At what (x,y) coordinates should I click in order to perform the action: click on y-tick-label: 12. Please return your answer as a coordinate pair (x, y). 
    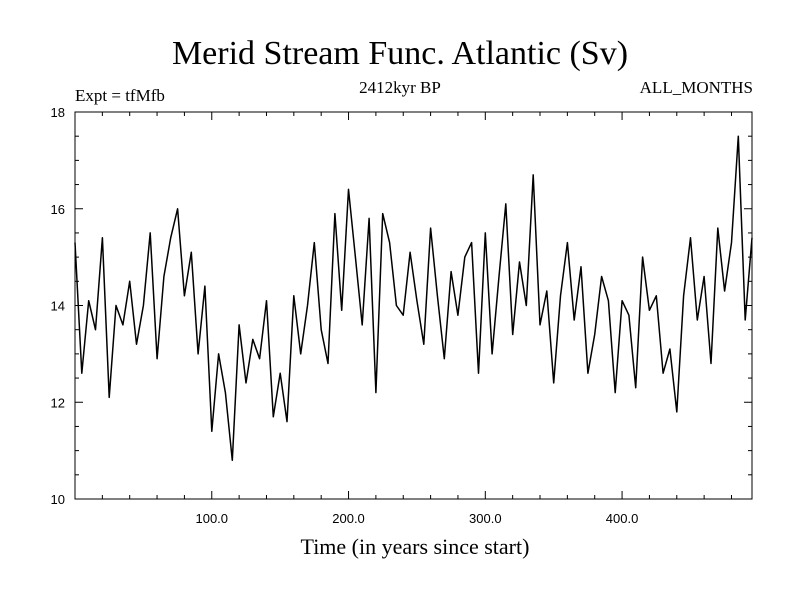
    Looking at the image, I should click on (58, 402).